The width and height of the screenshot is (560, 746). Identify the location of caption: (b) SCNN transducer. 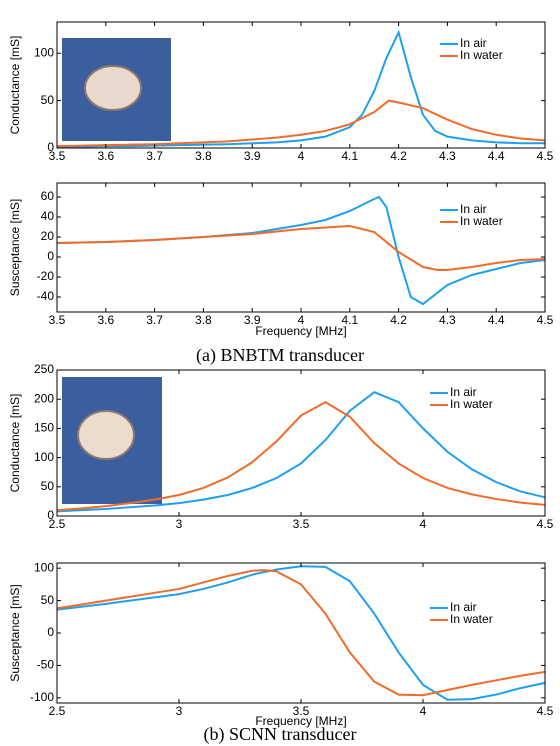
(280, 734).